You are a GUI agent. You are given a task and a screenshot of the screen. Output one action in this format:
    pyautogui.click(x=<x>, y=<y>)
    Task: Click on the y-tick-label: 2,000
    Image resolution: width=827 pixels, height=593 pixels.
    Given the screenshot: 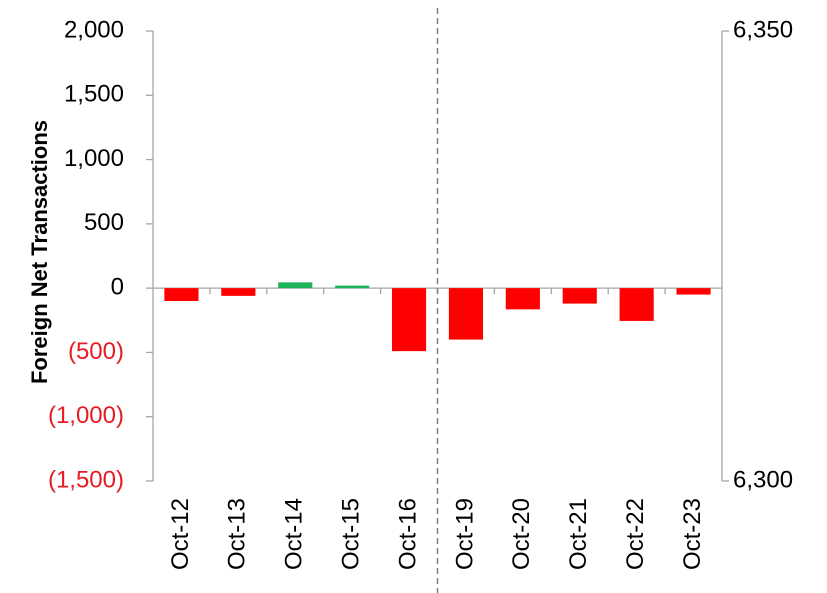 What is the action you would take?
    pyautogui.click(x=94, y=29)
    